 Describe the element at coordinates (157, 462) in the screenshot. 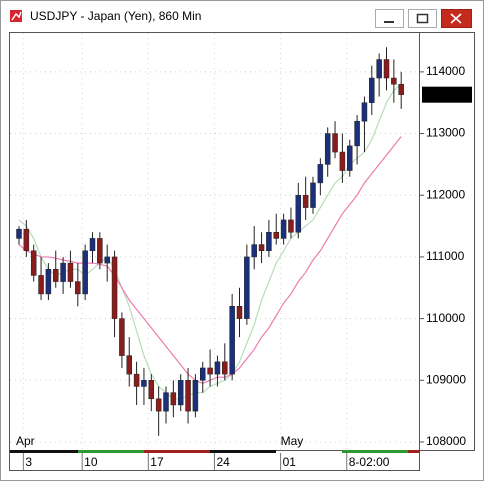

I see `x-tick-label: 17` at that location.